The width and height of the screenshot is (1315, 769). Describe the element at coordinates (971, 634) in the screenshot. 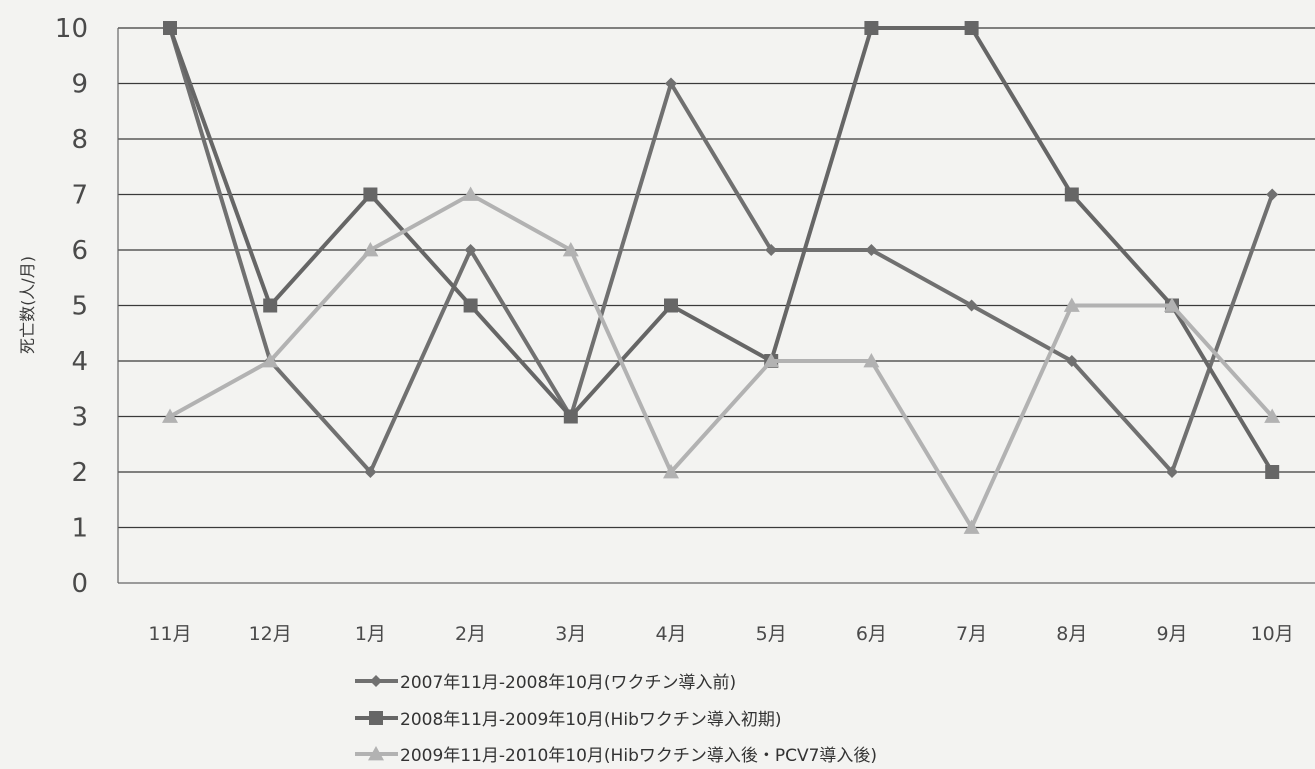

I see `x-tick-label: 7月` at that location.